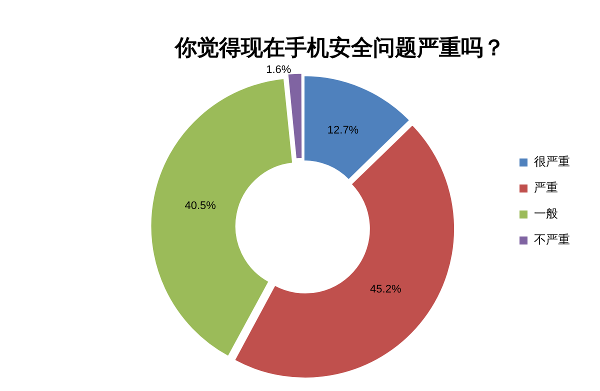  I want to click on legend-label: 很严重, so click(552, 161).